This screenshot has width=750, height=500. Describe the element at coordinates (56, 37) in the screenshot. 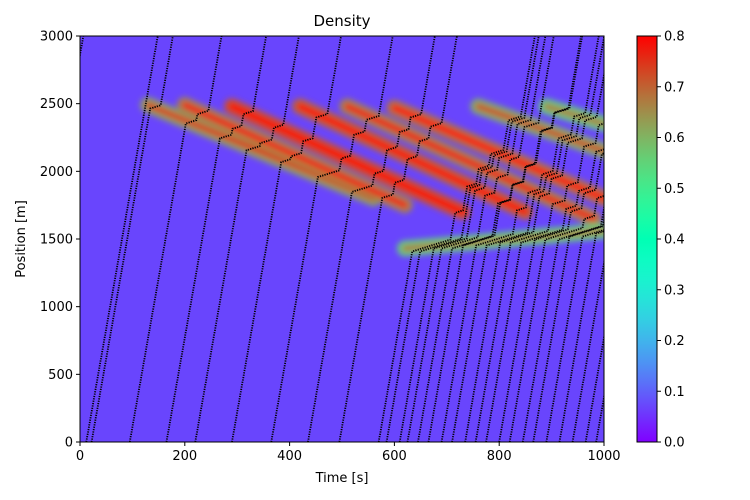

I see `y-tick-label: 3000` at that location.